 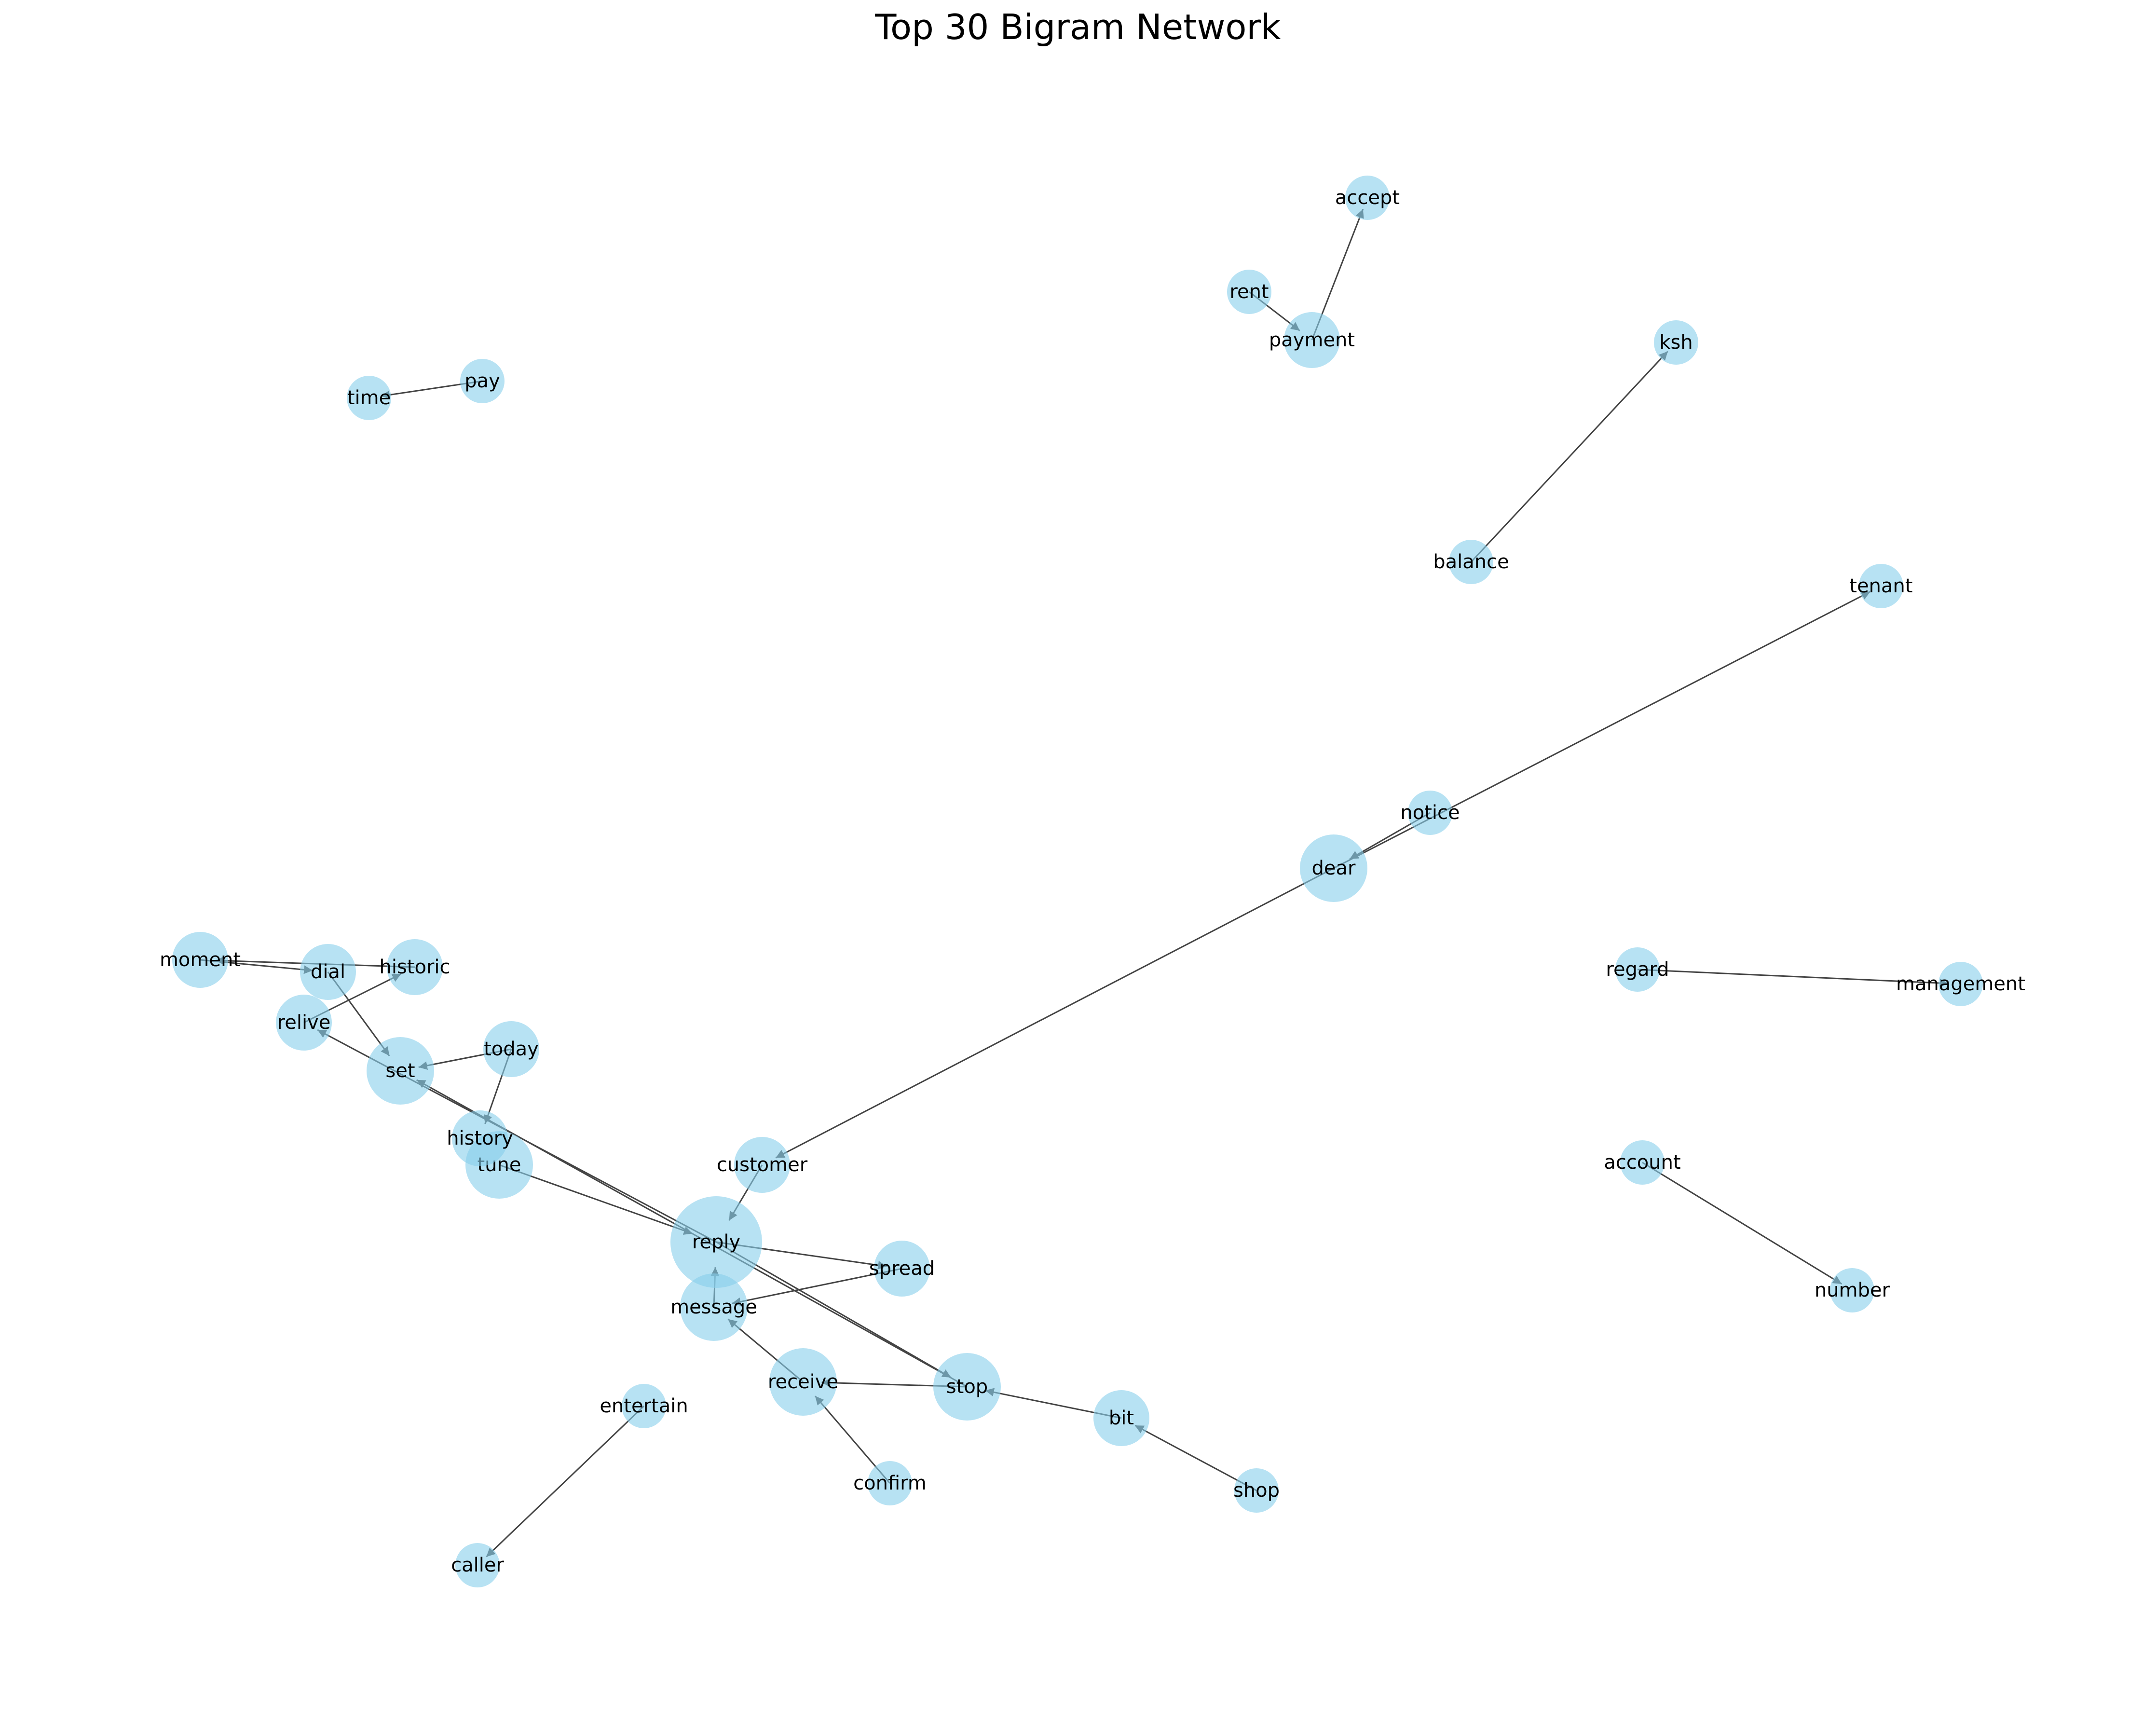 What do you see at coordinates (890, 1483) in the screenshot?
I see `node-confirm: confirm` at bounding box center [890, 1483].